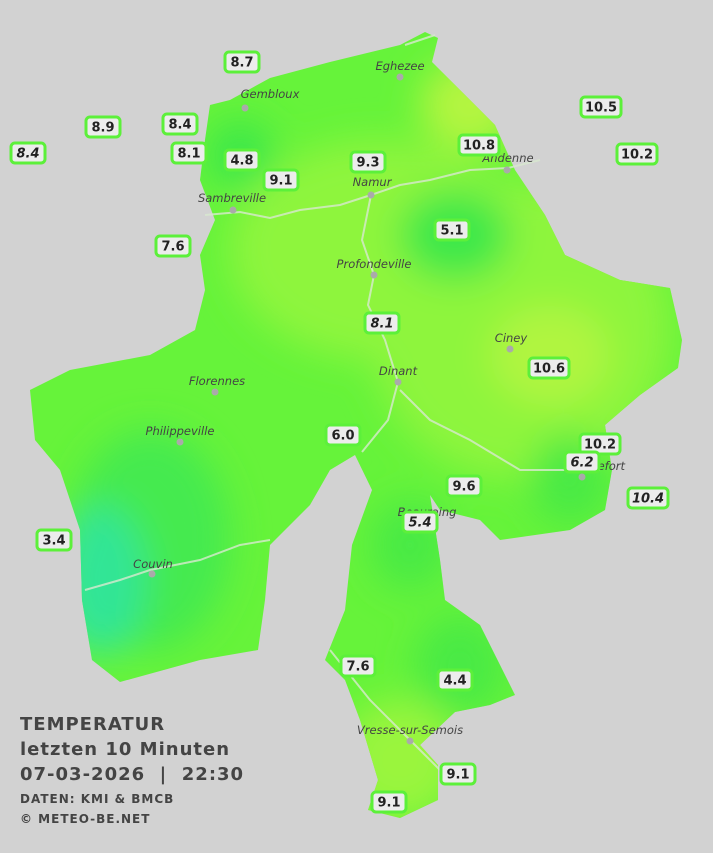  I want to click on timestamp: 07-03-2026 | 22:30, so click(132, 774).